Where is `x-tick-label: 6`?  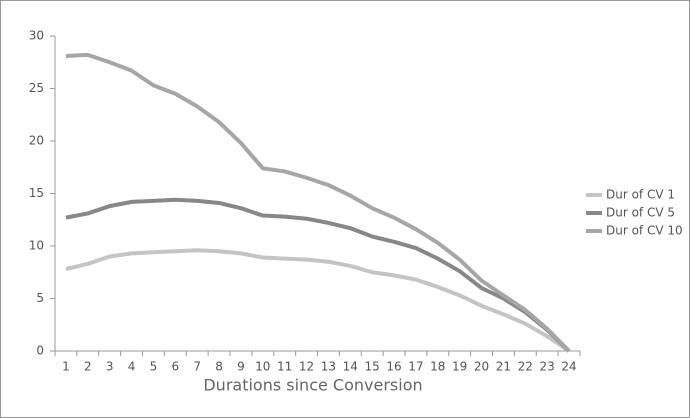
x-tick-label: 6 is located at coordinates (175, 367).